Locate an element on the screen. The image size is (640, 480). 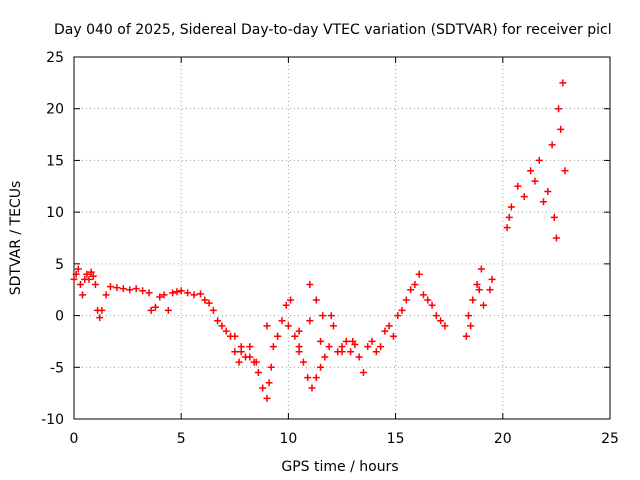
y-tick-label: -10 is located at coordinates (52, 420).